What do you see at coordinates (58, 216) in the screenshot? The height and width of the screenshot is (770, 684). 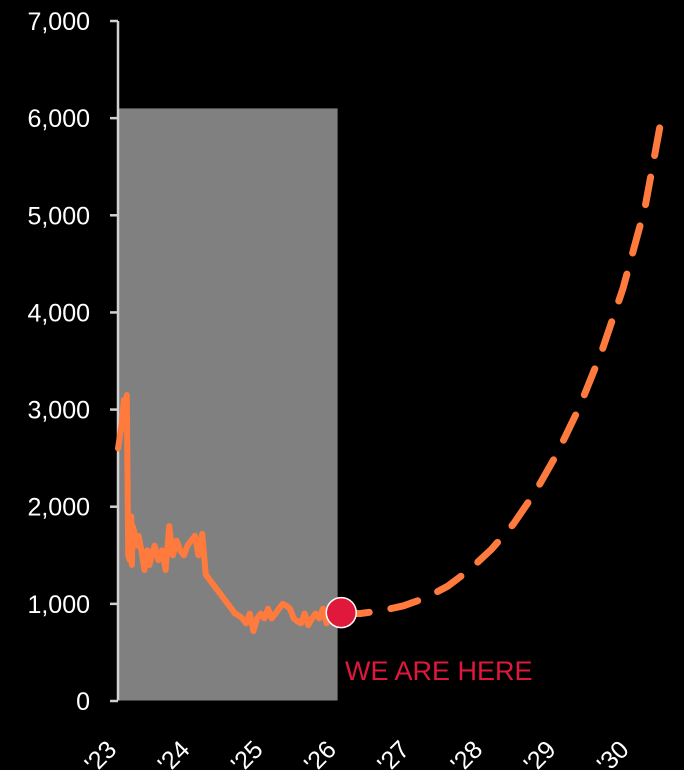 I see `y-tick-label: 5,000` at bounding box center [58, 216].